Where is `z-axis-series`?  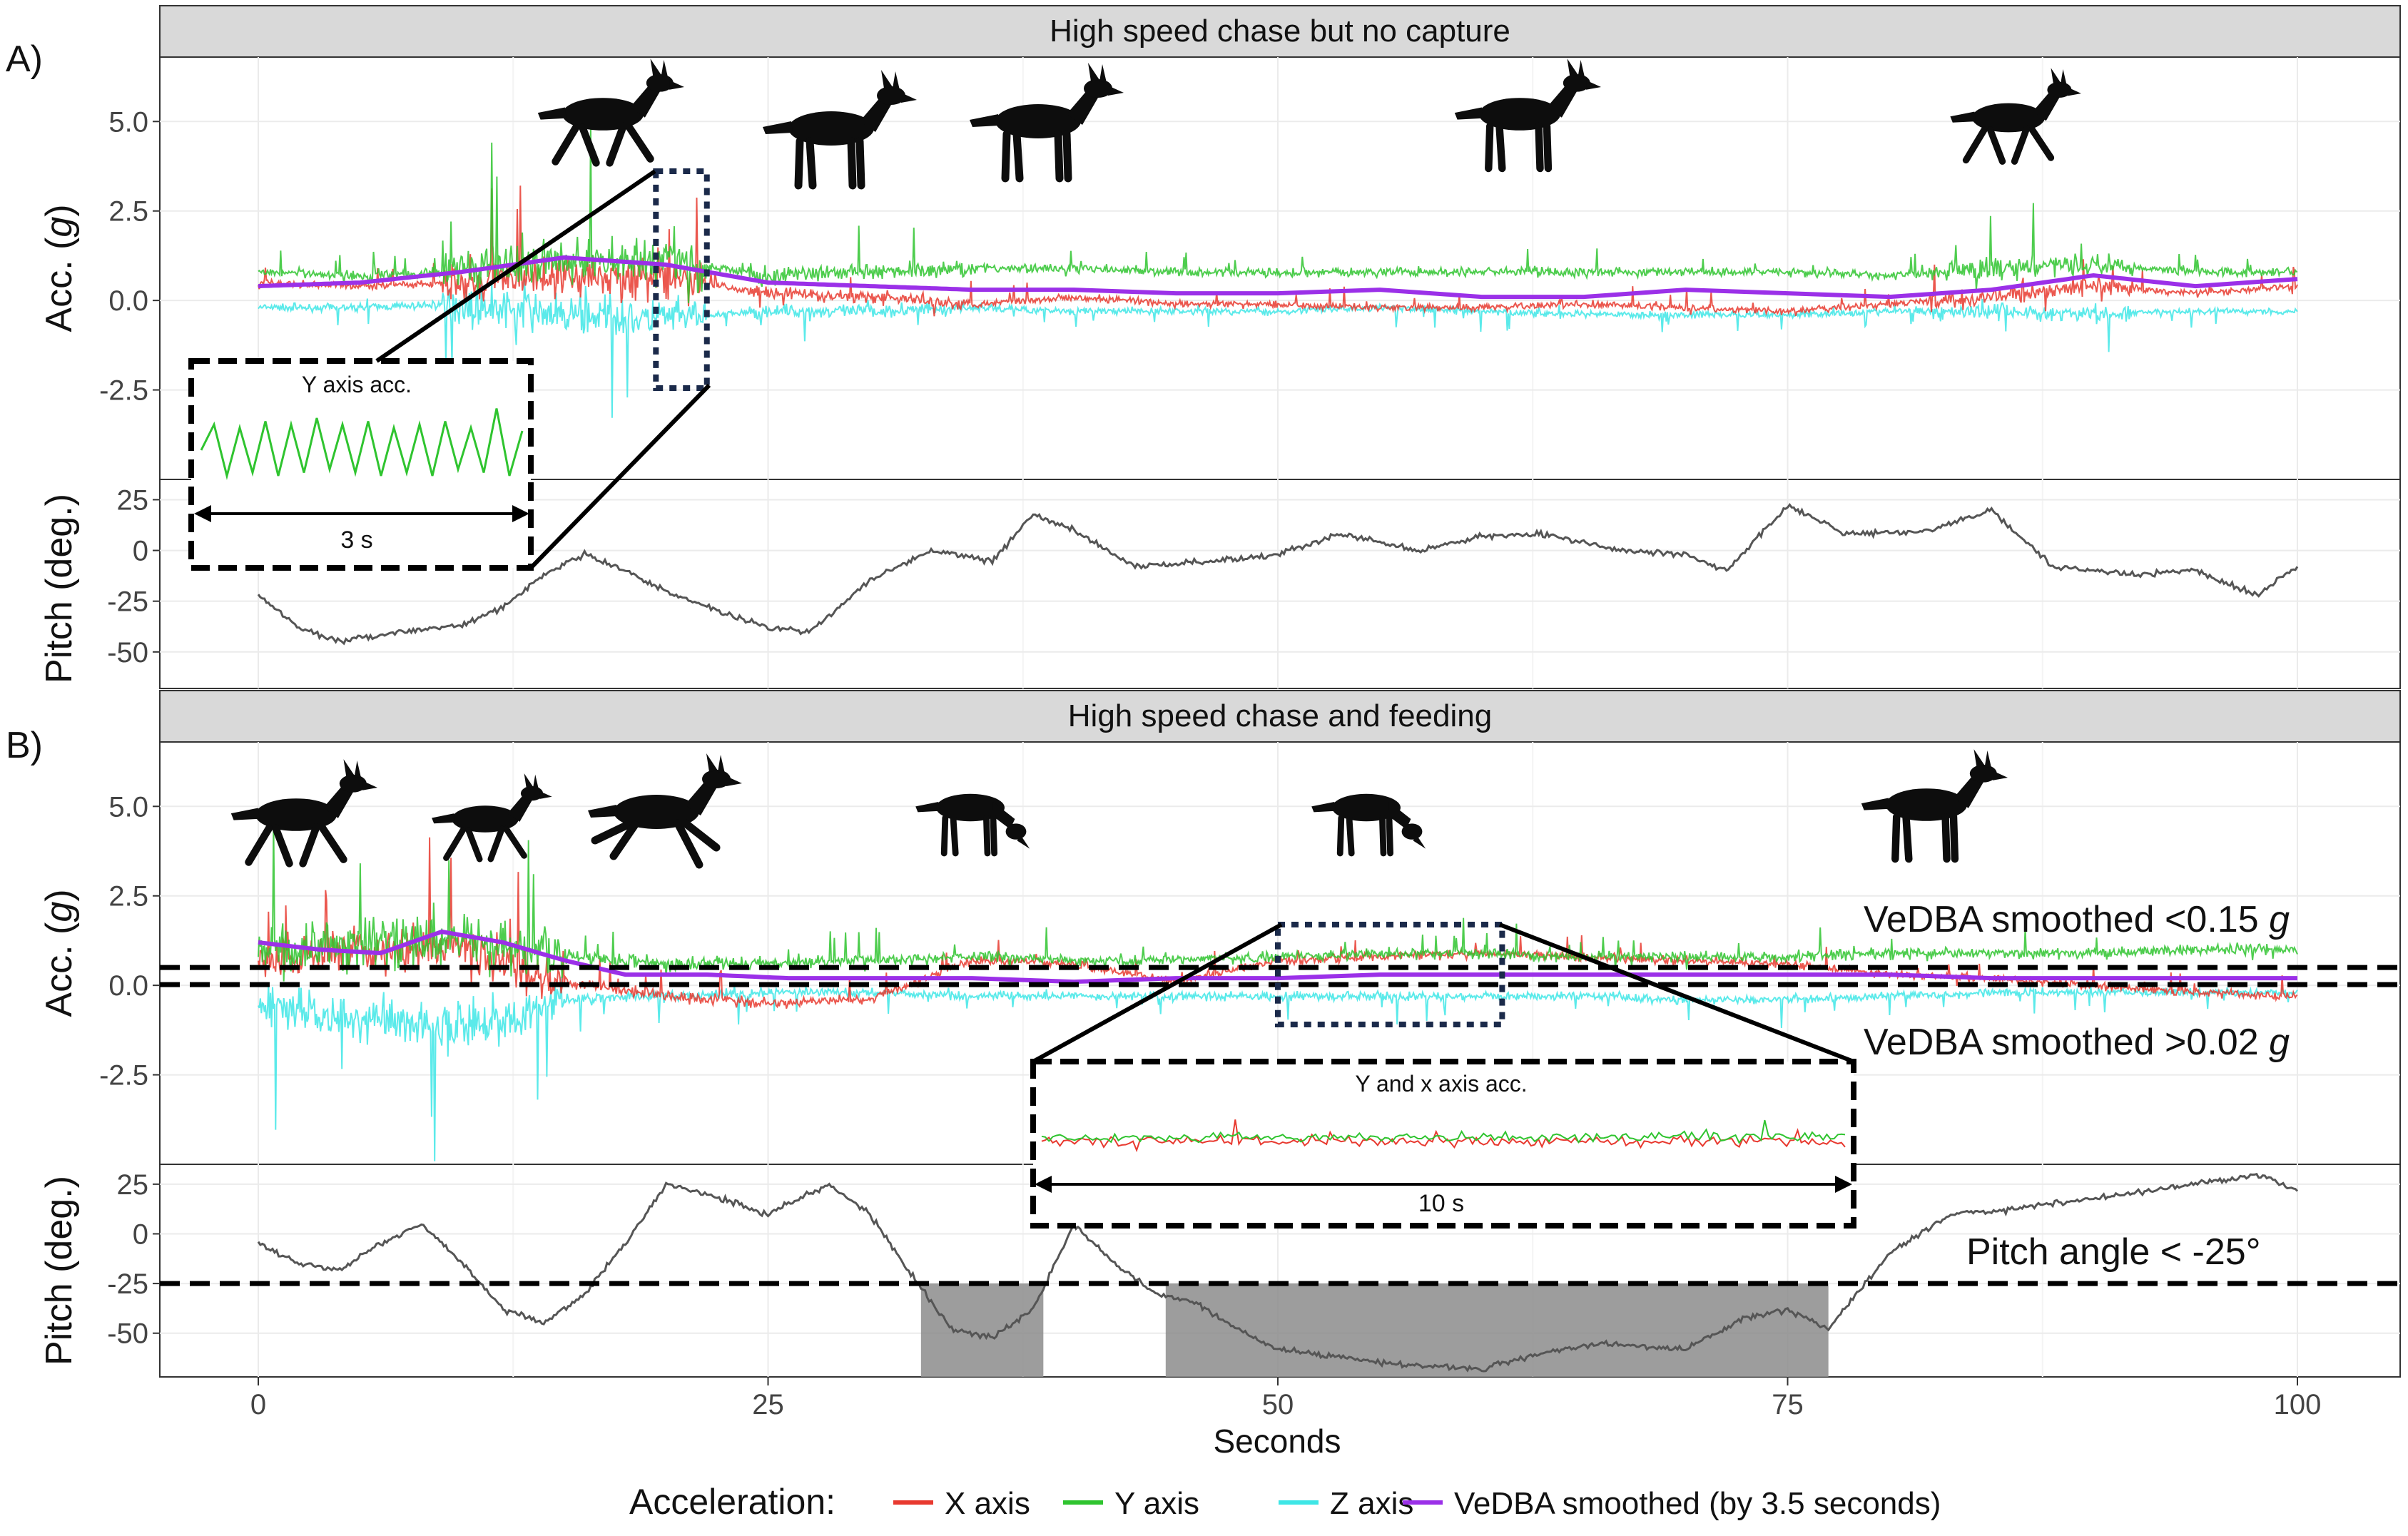 z-axis-series is located at coordinates (1278, 348).